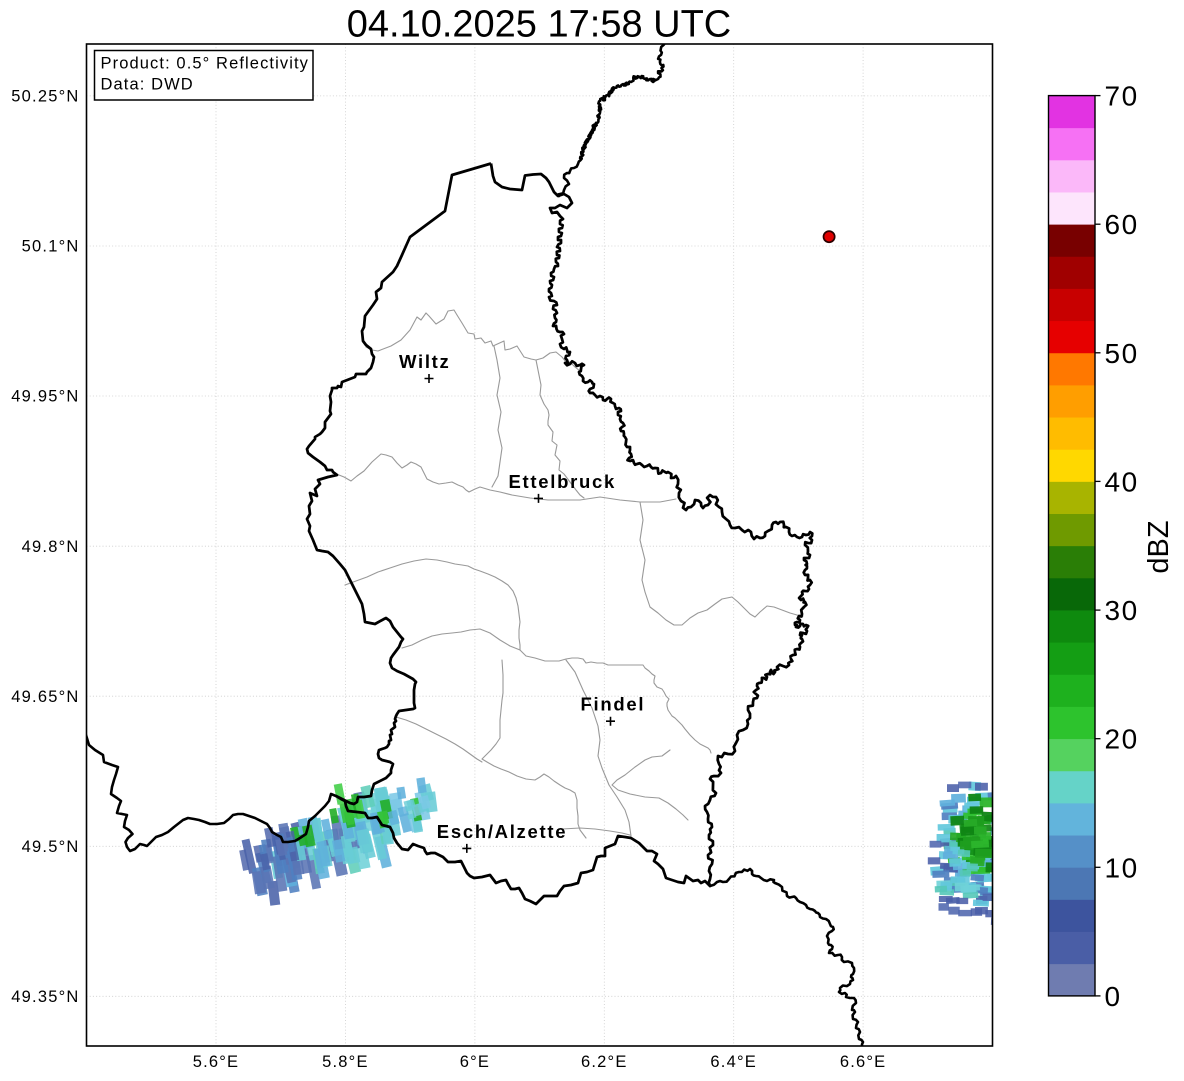  Describe the element at coordinates (1122, 610) in the screenshot. I see `svg-text: 30` at that location.